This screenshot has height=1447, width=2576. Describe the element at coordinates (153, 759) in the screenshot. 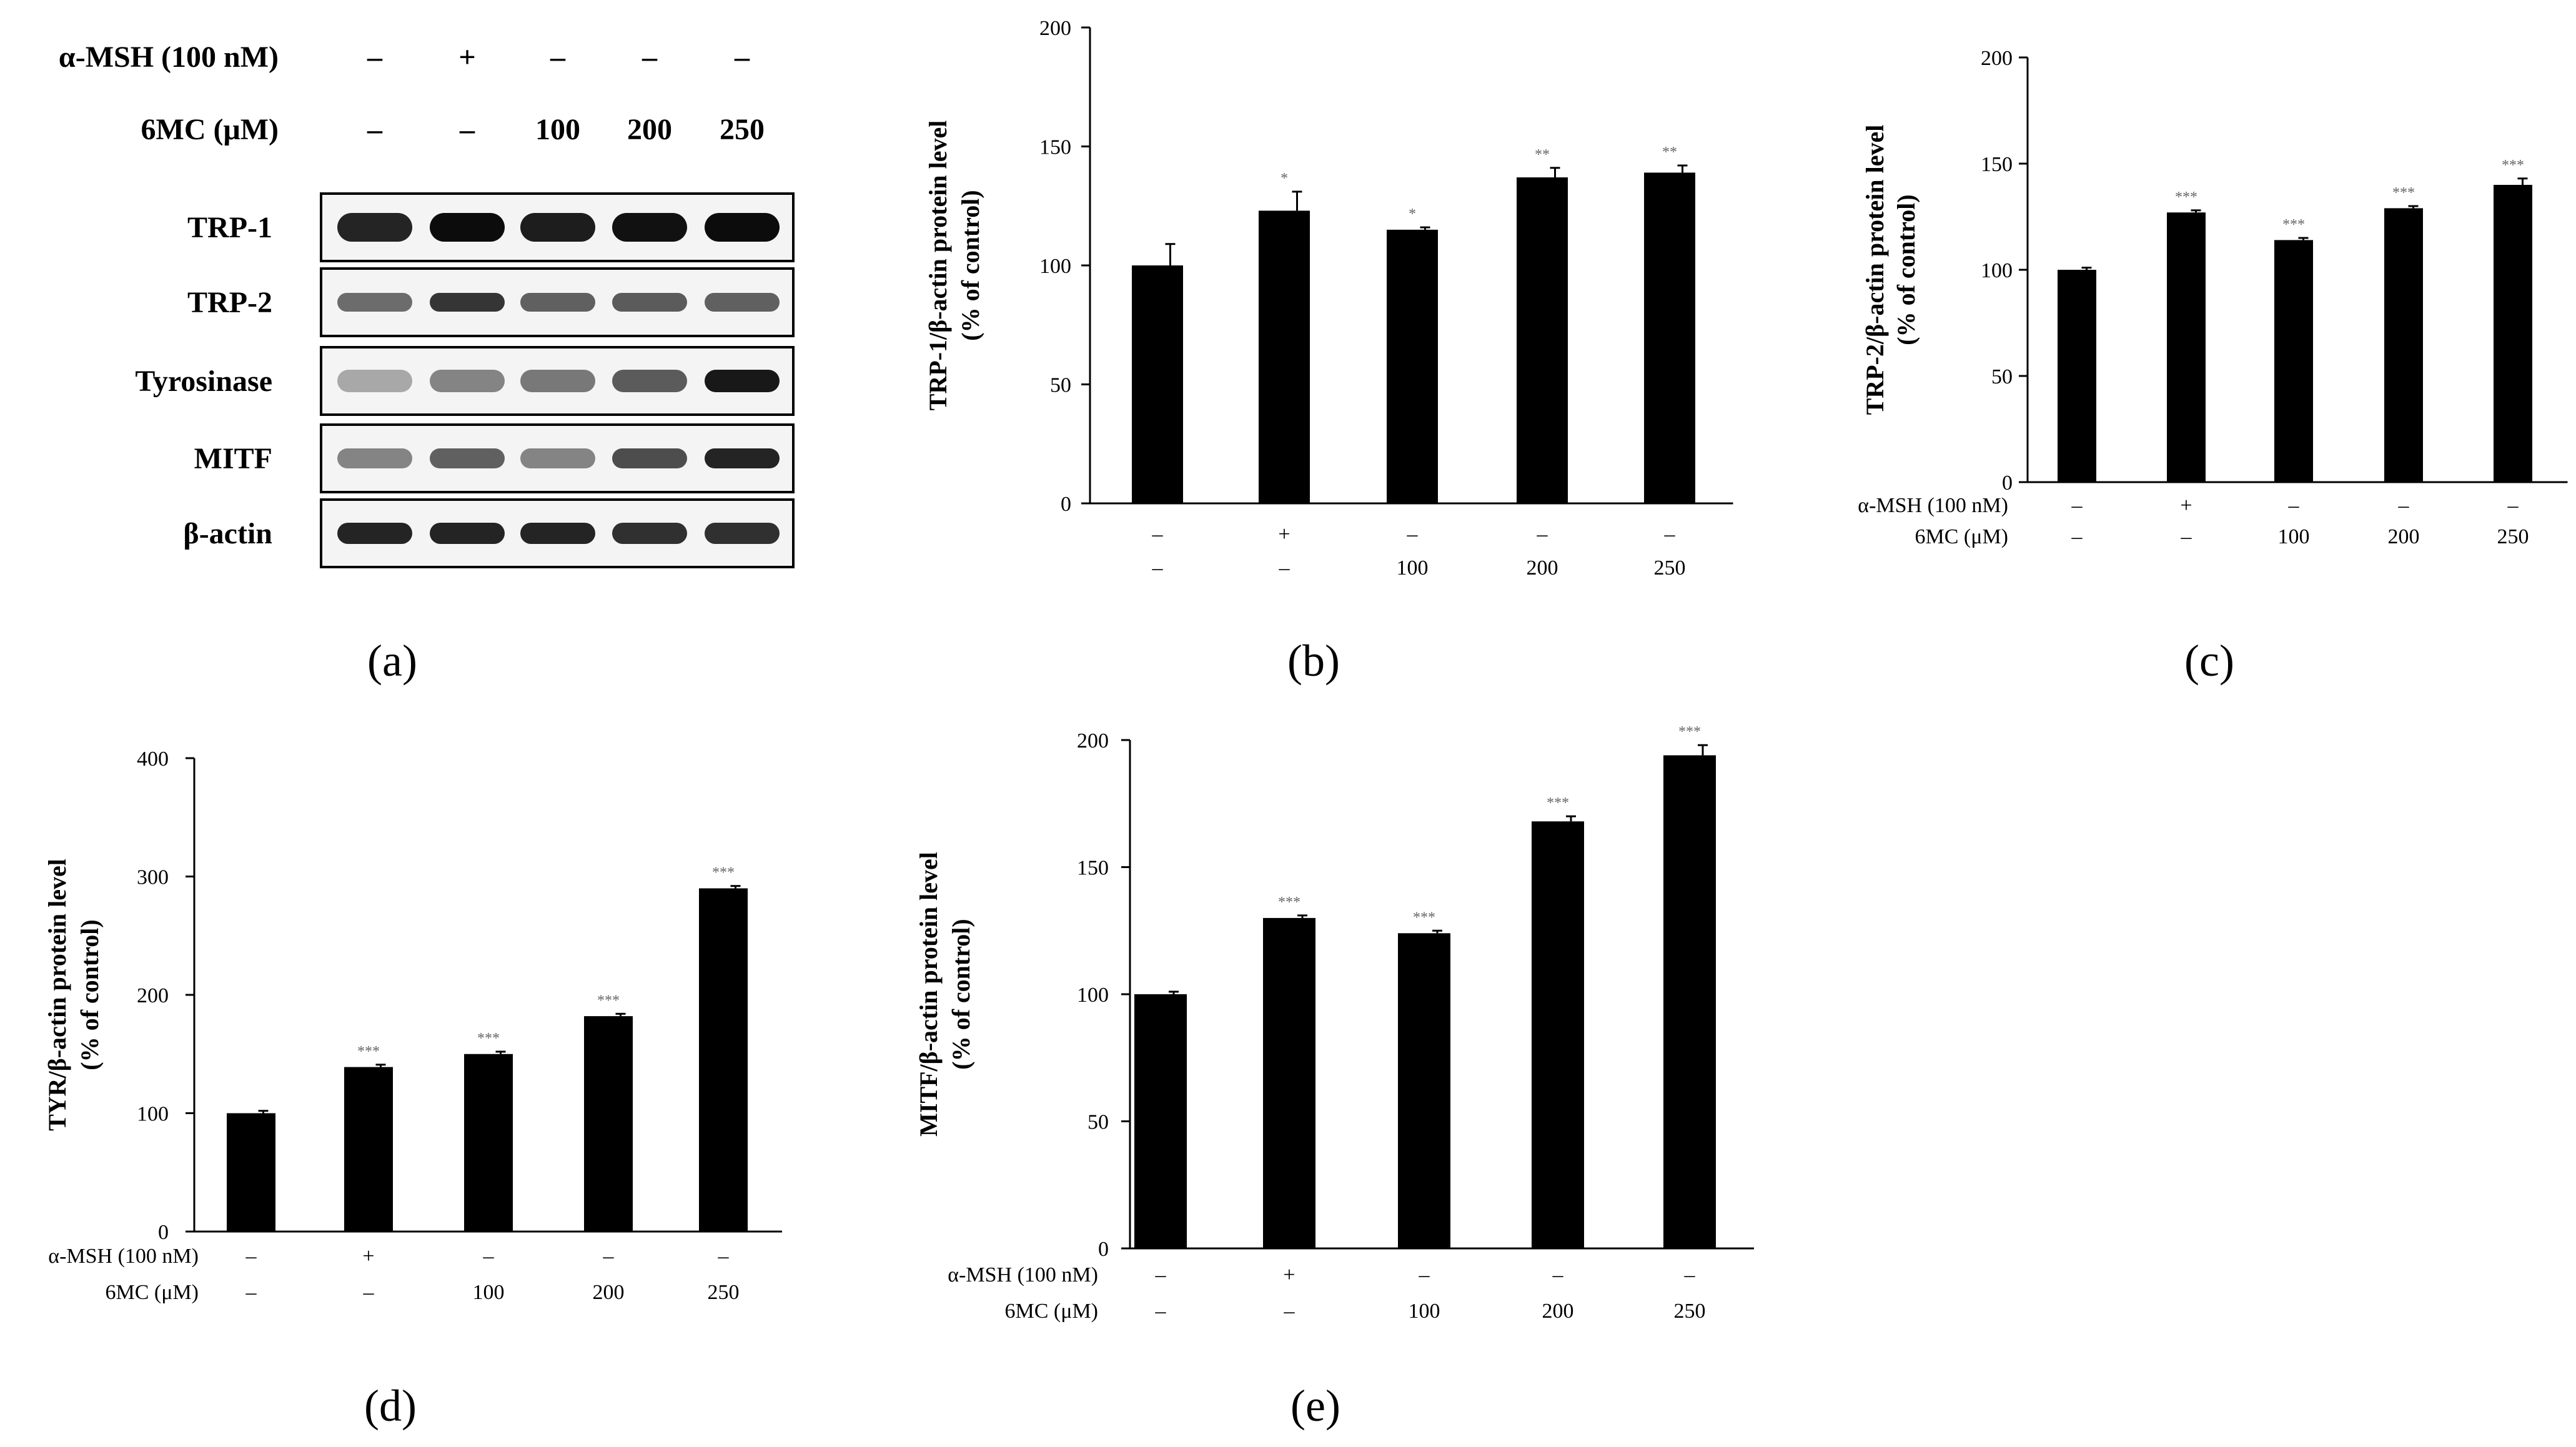

I see `y-tick-label: 400` at that location.